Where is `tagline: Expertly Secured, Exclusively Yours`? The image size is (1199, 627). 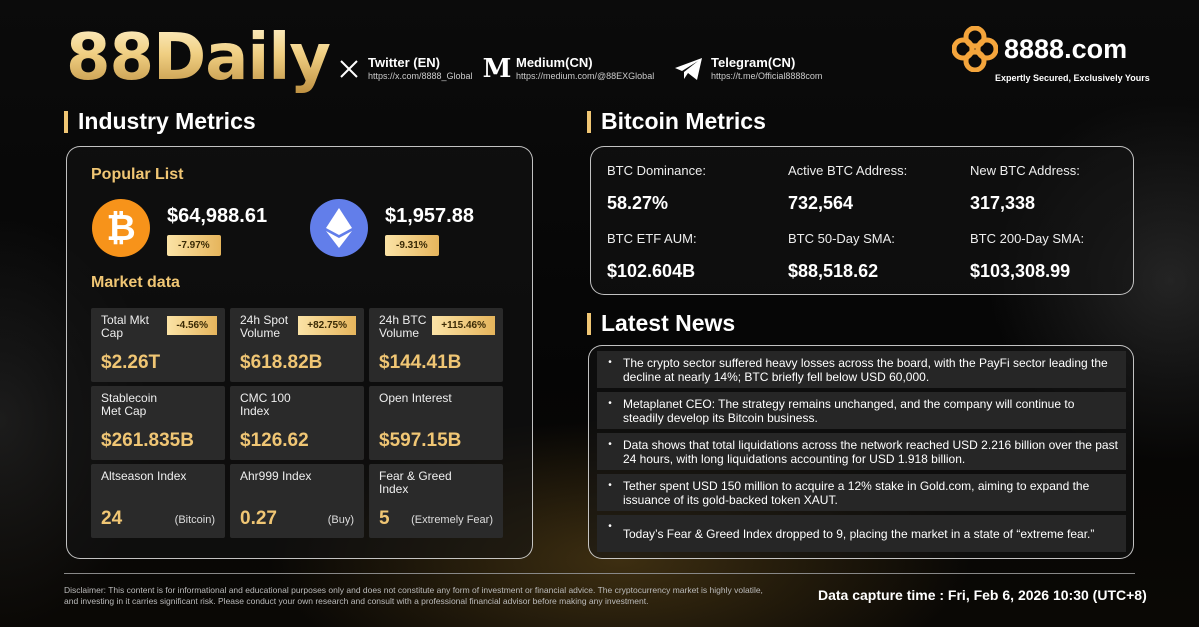
tagline: Expertly Secured, Exclusively Yours is located at coordinates (1072, 78).